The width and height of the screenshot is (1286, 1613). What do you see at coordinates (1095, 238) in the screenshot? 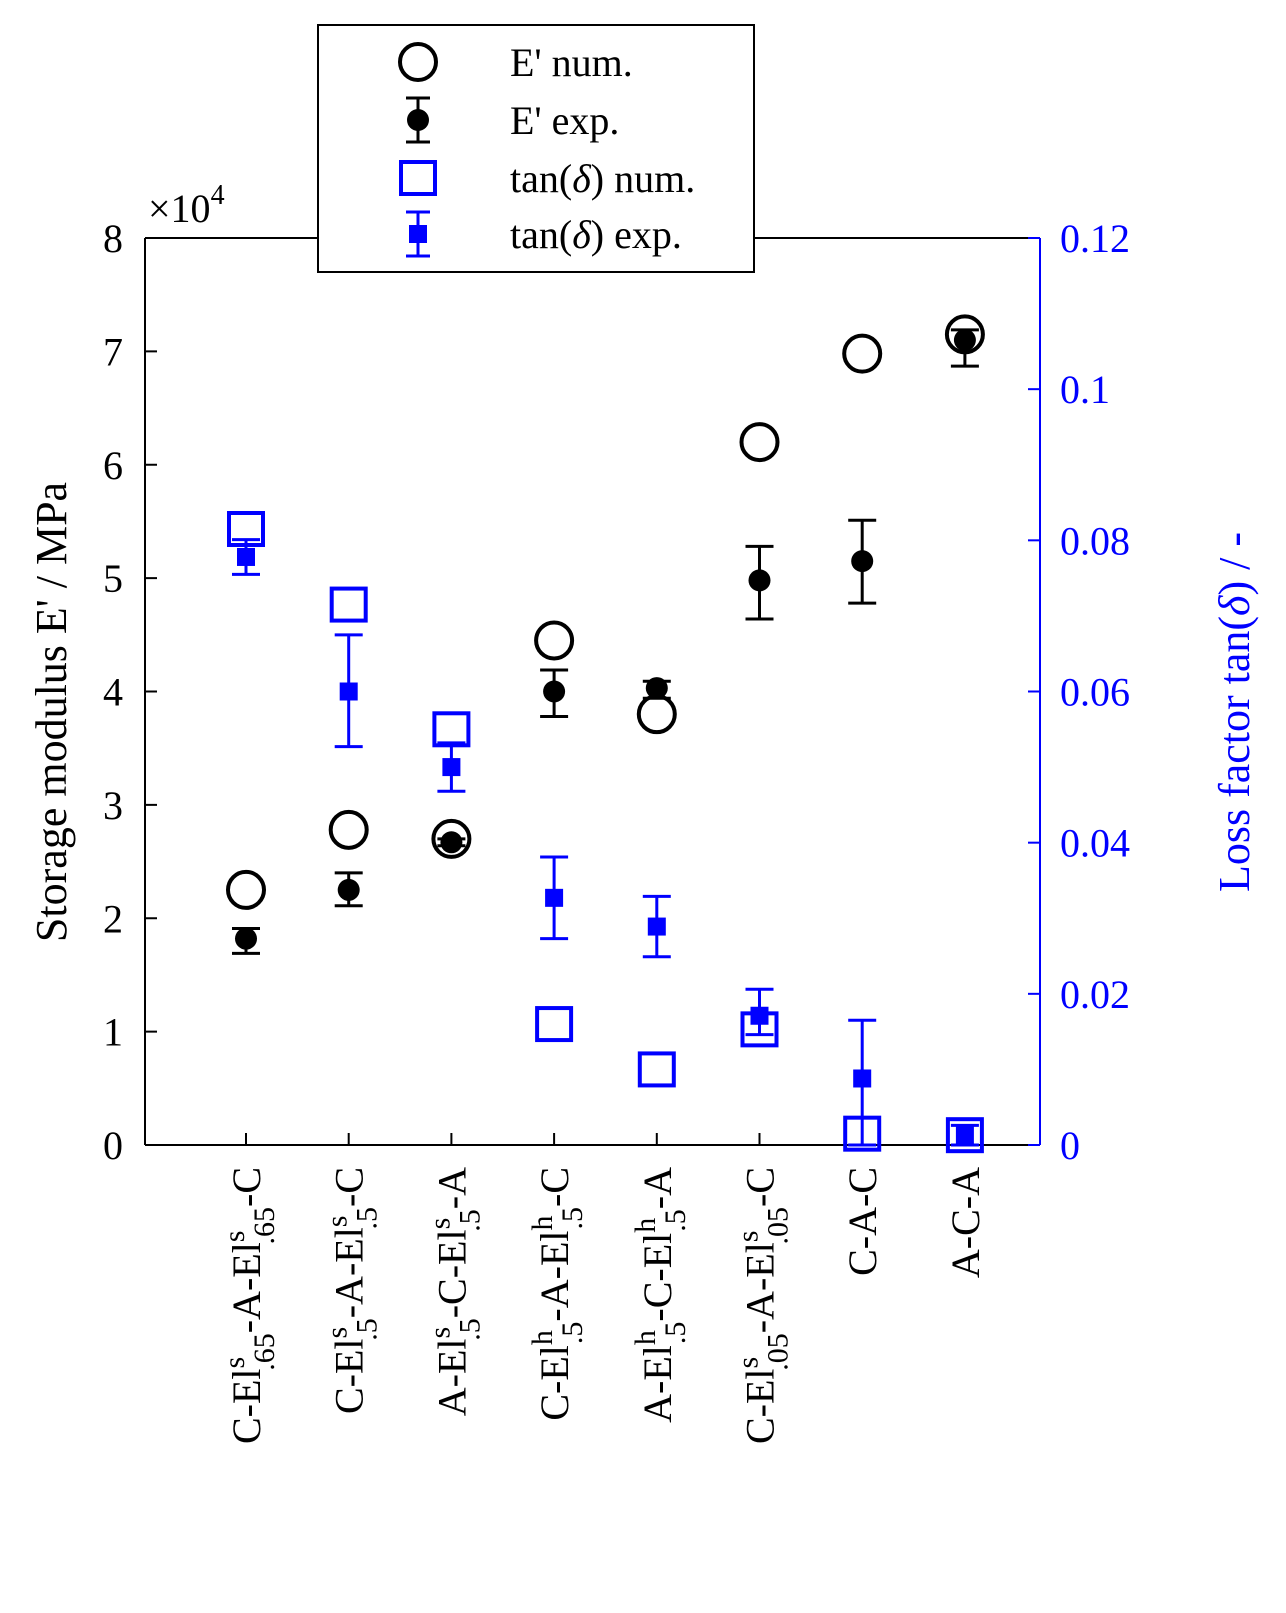
I see `y2-tick-label: 0.12` at bounding box center [1095, 238].